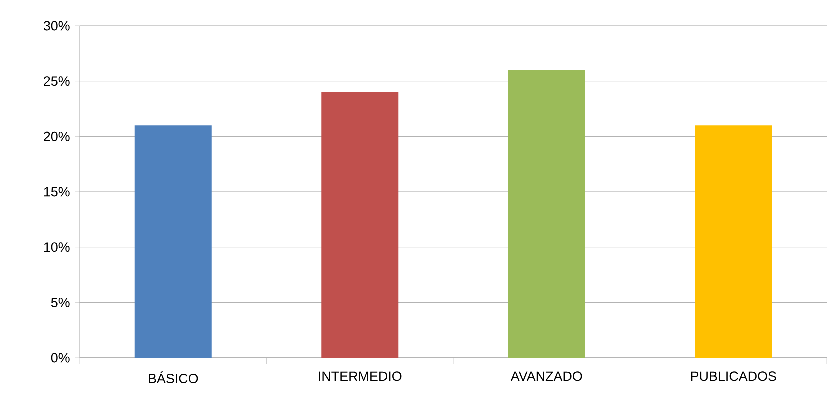 This screenshot has width=827, height=402. I want to click on y-tick-label: 30%, so click(57, 26).